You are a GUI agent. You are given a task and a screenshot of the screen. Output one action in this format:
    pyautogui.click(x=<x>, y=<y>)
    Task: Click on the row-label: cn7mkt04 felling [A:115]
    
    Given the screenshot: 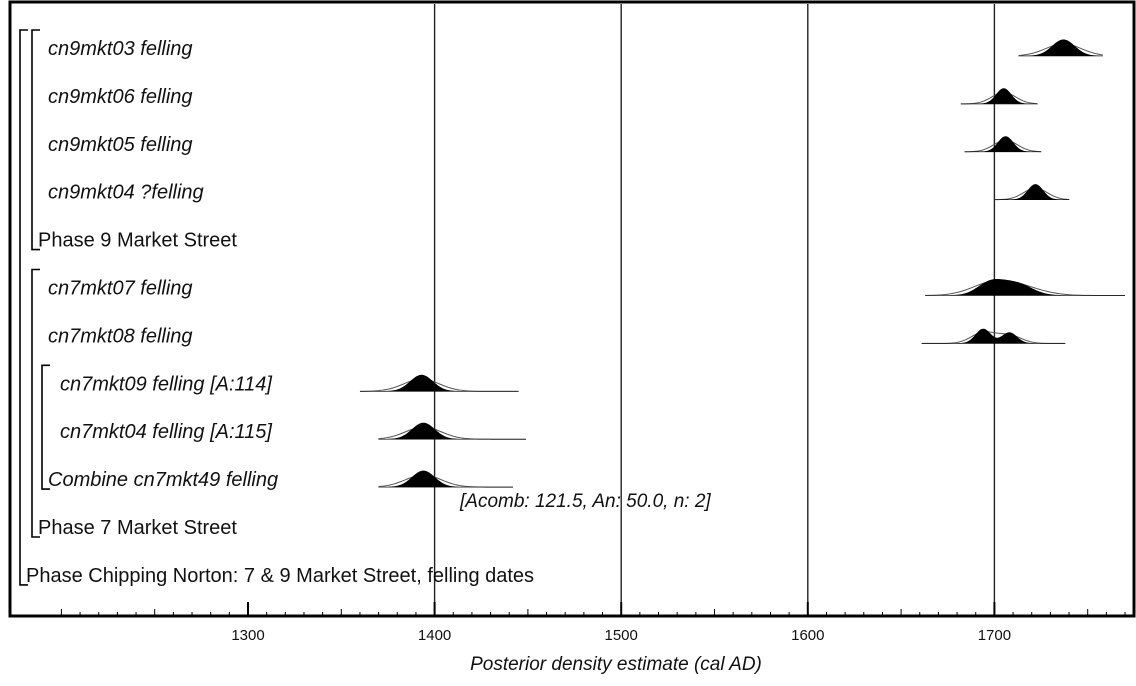 What is the action you would take?
    pyautogui.click(x=166, y=432)
    